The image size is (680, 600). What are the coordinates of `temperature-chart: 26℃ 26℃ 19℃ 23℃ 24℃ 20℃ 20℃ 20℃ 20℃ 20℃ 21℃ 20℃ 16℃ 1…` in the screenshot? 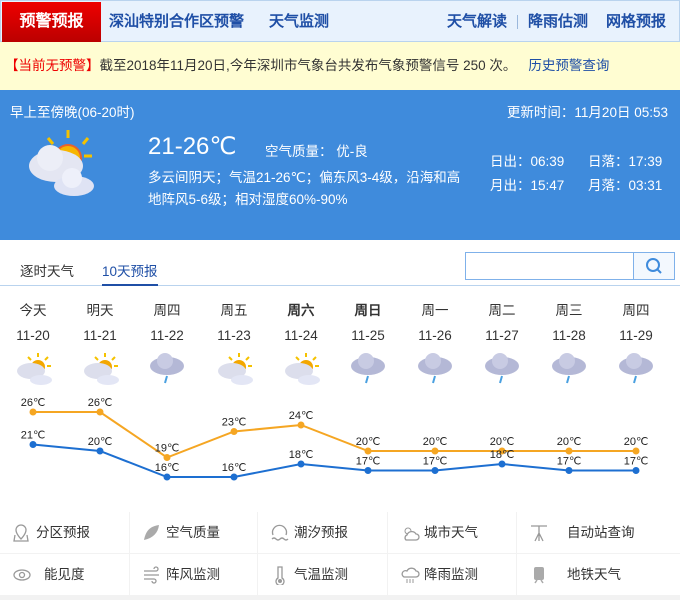 It's located at (335, 439).